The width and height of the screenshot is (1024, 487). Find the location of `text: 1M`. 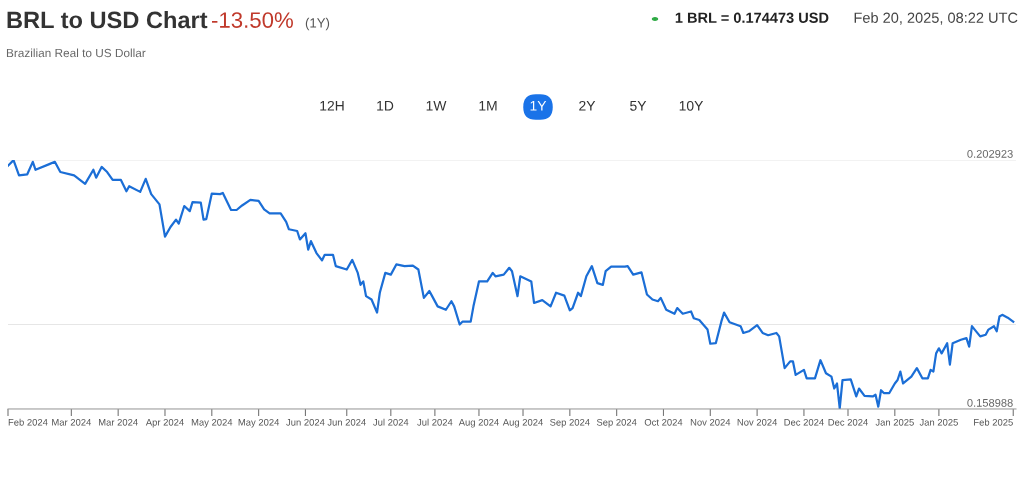

text: 1M is located at coordinates (488, 106).